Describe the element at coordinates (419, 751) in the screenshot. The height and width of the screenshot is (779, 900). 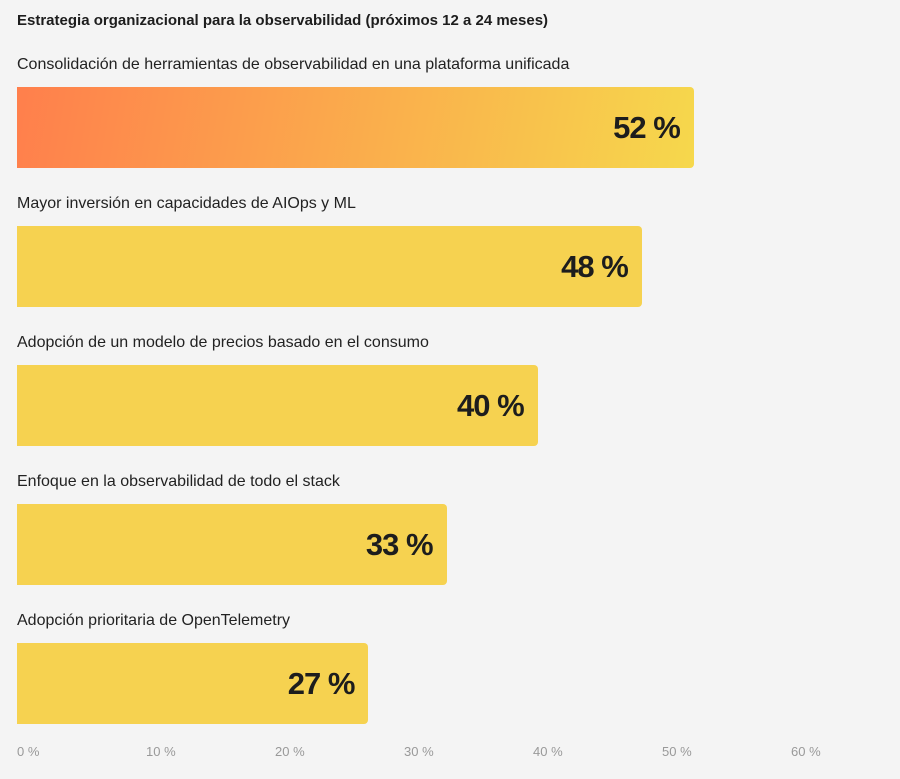
I see `x-tick-label: 30 %` at that location.